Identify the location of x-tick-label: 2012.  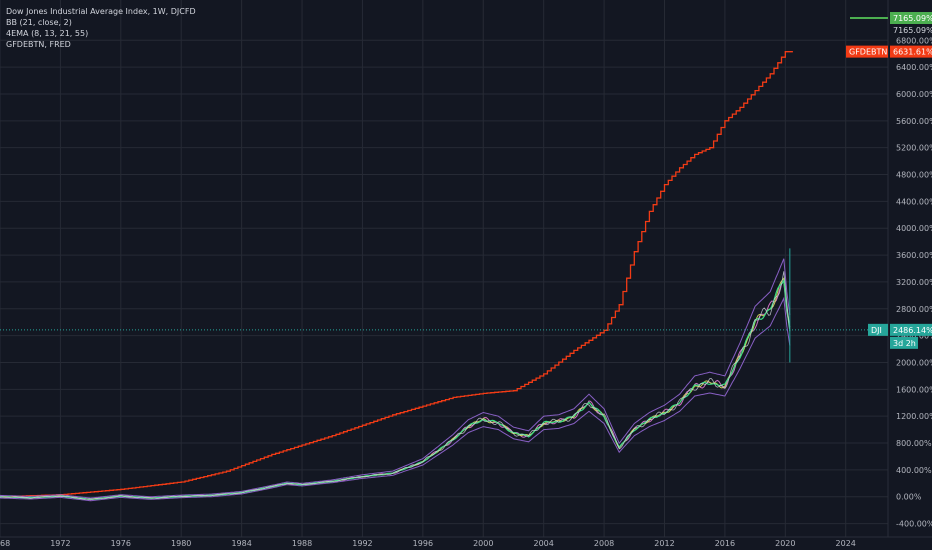
(664, 543).